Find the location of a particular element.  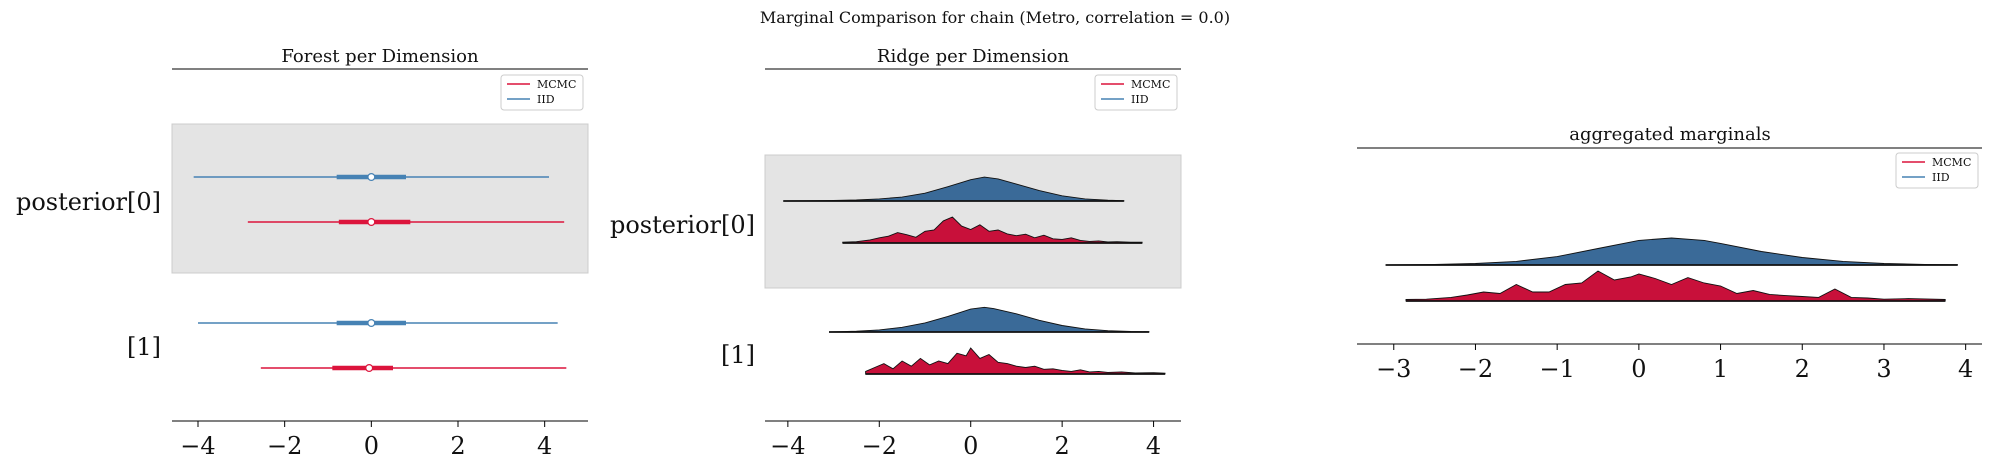

forest-marks is located at coordinates (380, 273).